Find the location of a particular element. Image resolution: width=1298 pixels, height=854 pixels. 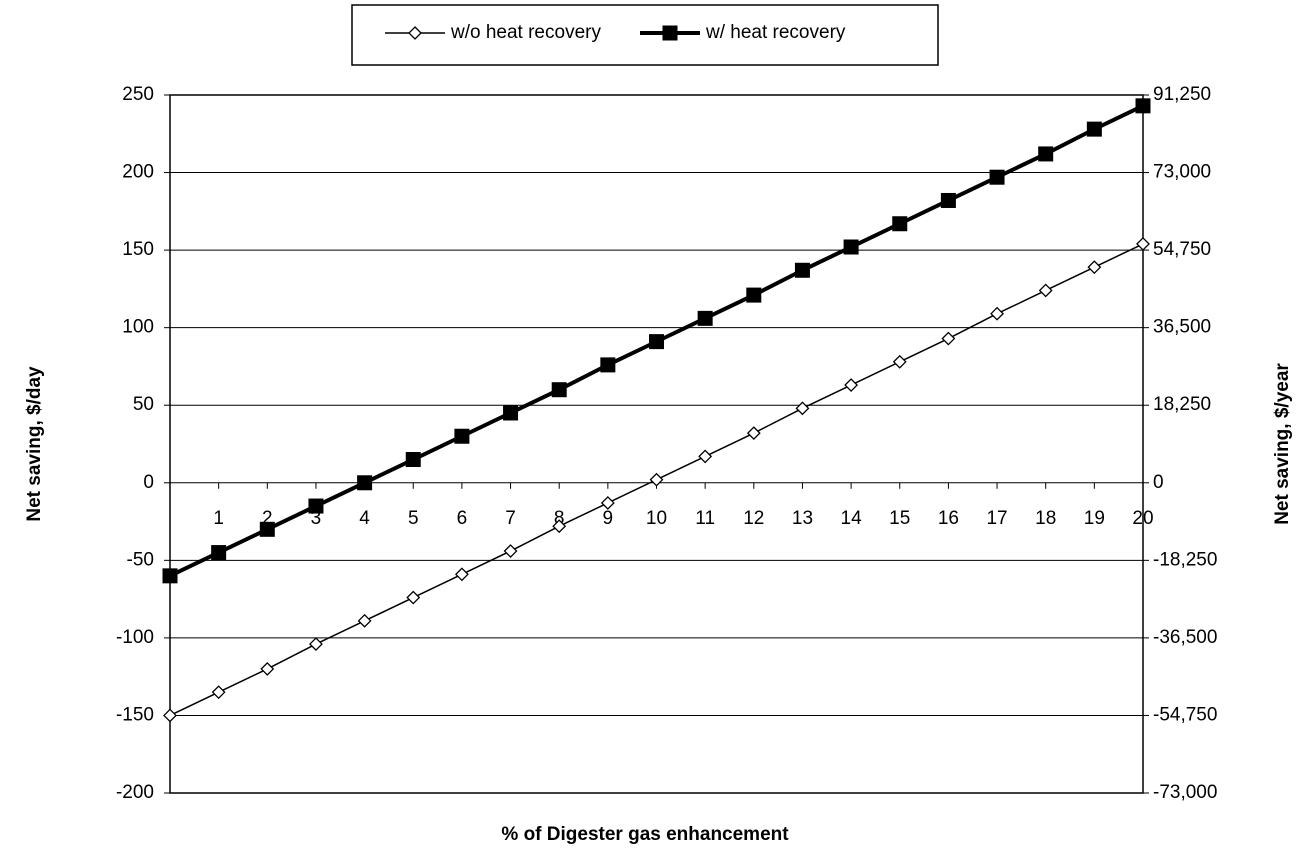

legend-label: w/ heat recovery is located at coordinates (775, 32).